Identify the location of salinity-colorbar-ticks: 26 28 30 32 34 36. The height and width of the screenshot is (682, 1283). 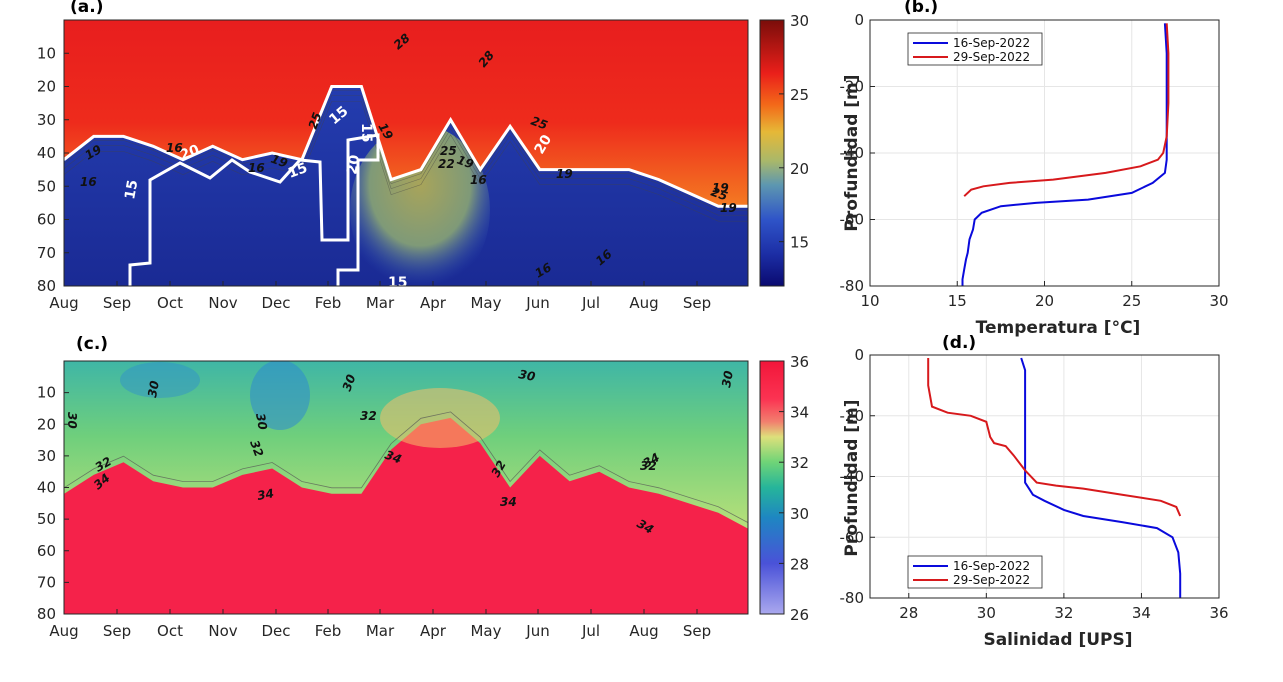
(794, 488).